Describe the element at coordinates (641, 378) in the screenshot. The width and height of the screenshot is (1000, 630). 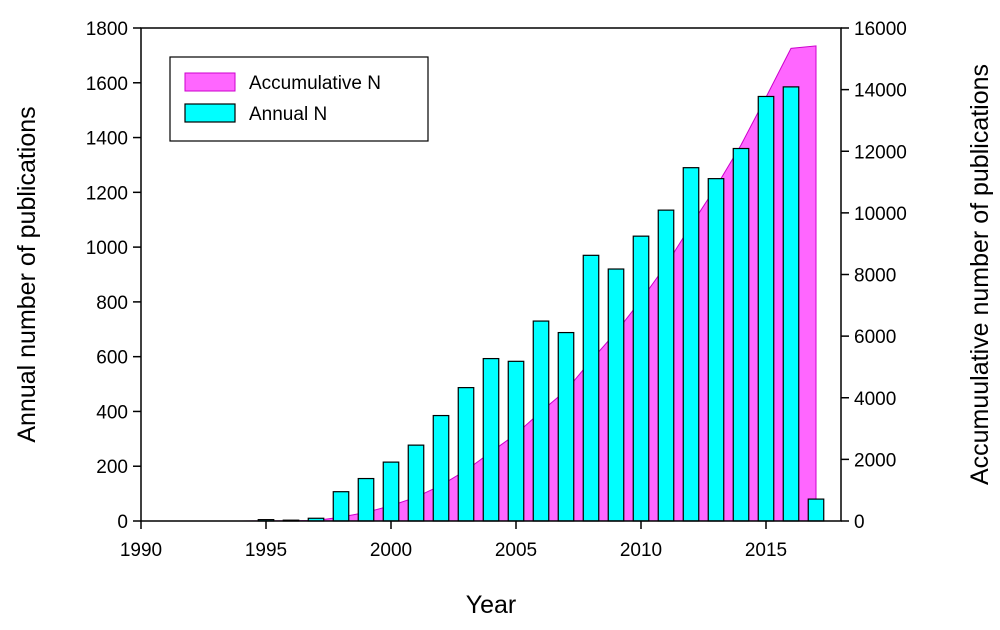
I see `bar-2010` at that location.